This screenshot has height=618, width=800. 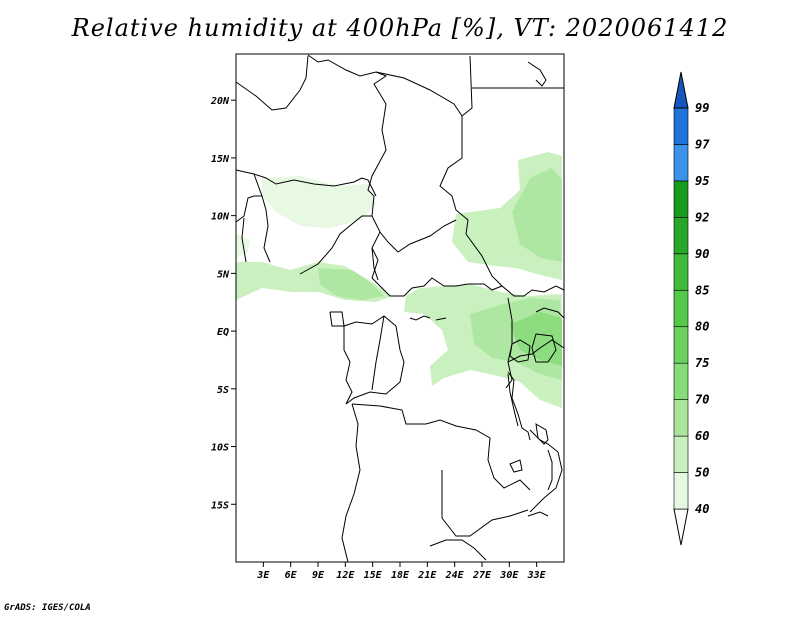 What do you see at coordinates (536, 339) in the screenshot?
I see `shade-east-lakes-deep` at bounding box center [536, 339].